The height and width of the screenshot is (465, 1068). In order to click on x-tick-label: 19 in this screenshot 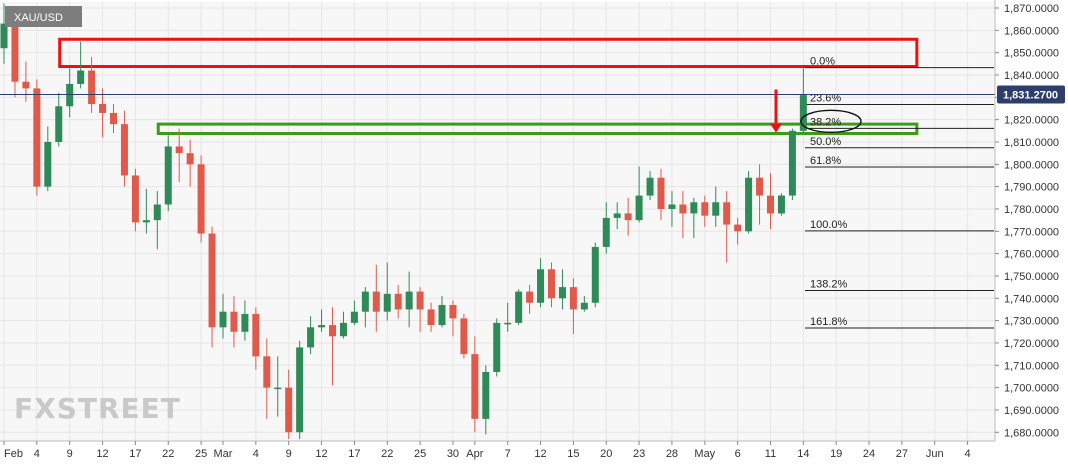, I will do `click(836, 454)`.